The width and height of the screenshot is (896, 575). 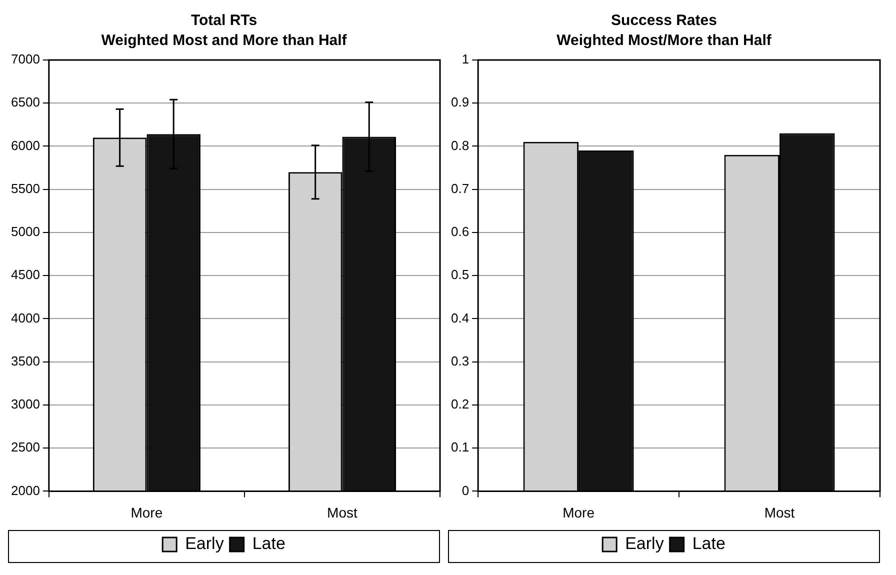 What do you see at coordinates (25, 145) in the screenshot?
I see `y-tick-label: 6000` at bounding box center [25, 145].